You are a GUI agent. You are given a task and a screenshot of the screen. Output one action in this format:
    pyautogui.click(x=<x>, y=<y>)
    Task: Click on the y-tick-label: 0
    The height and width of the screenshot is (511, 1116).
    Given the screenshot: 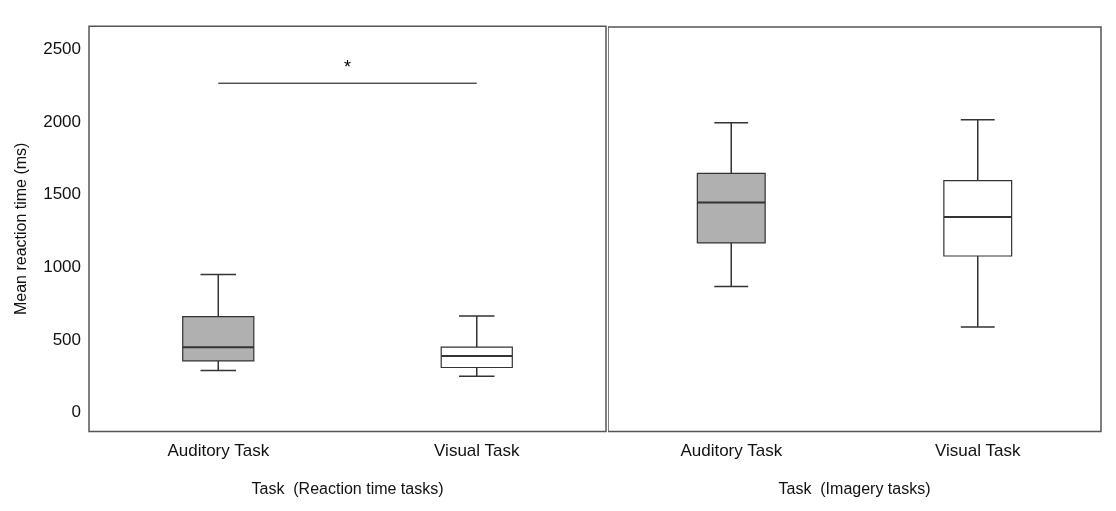 What is the action you would take?
    pyautogui.click(x=76, y=412)
    